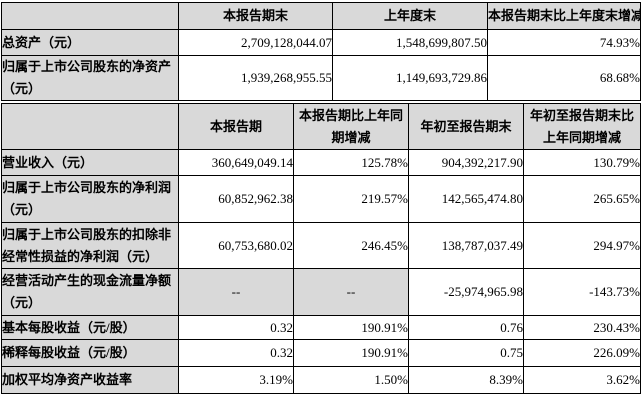  Describe the element at coordinates (466, 292) in the screenshot. I see `value-cell: -25,974,965.98` at that location.